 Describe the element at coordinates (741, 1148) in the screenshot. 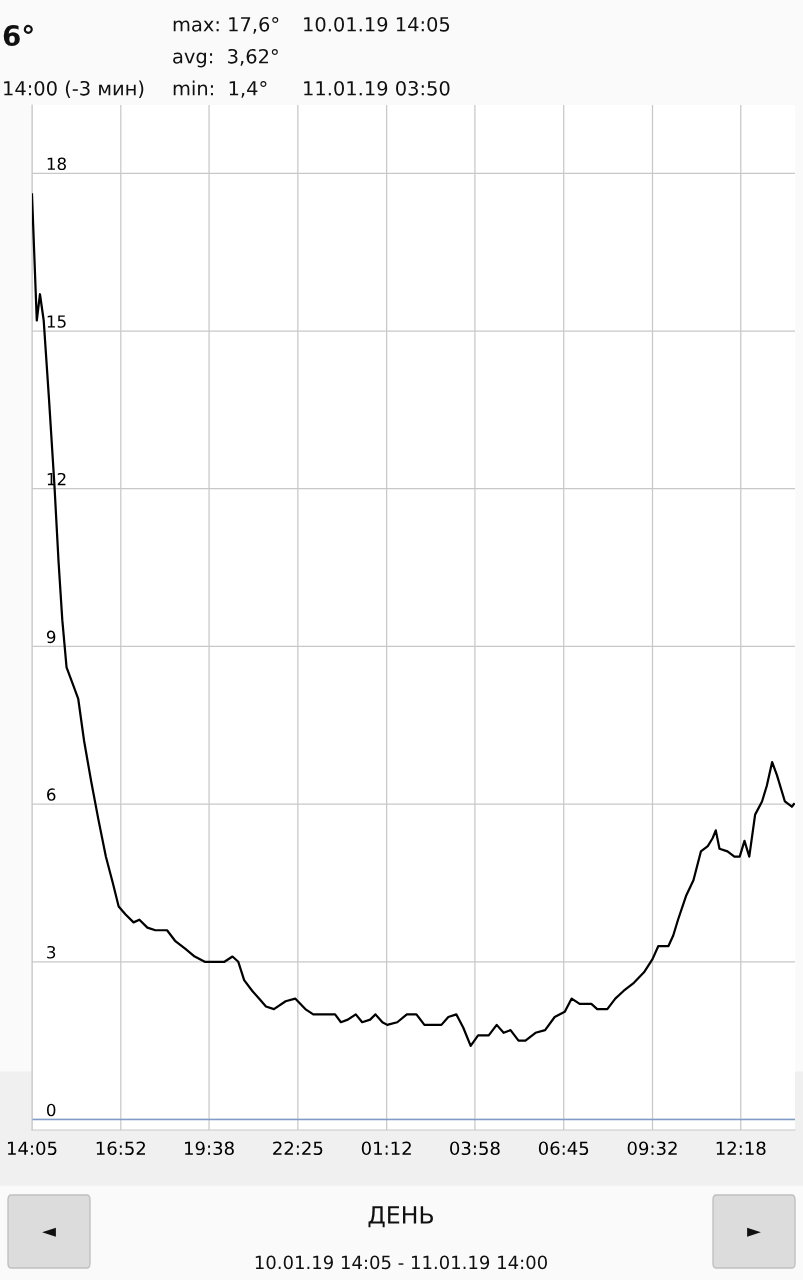

I see `x-tick-label: 12:18` at that location.